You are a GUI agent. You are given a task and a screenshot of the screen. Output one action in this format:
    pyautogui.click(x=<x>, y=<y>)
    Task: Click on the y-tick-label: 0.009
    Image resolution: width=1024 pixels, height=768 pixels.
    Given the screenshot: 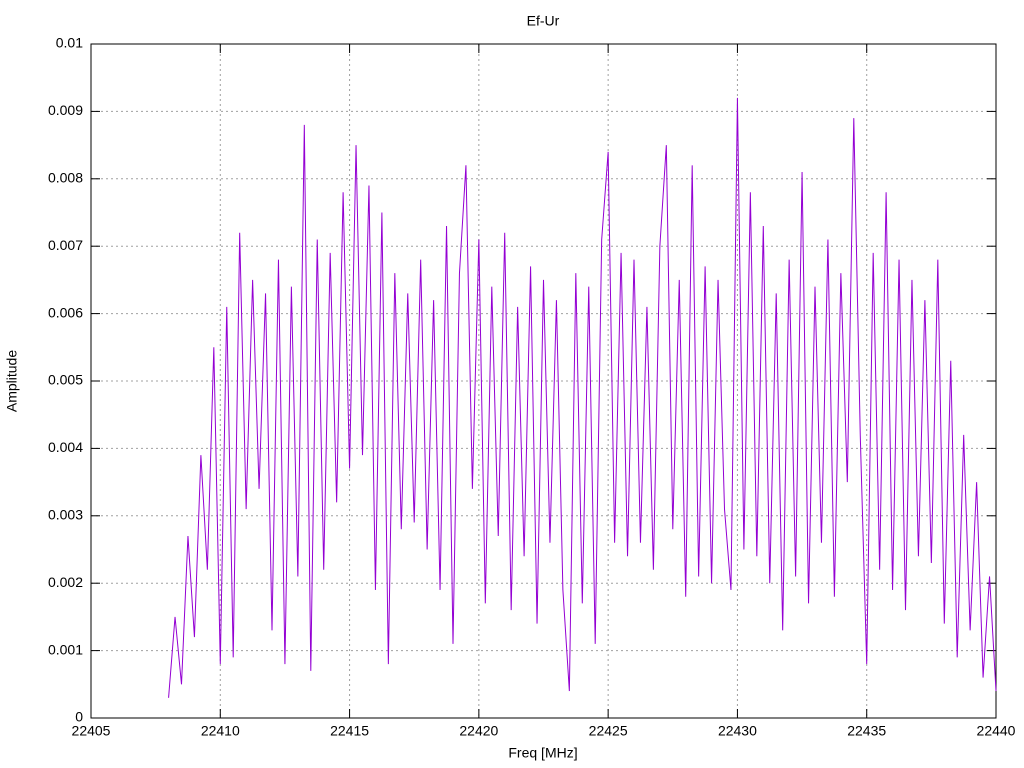 What is the action you would take?
    pyautogui.click(x=65, y=110)
    